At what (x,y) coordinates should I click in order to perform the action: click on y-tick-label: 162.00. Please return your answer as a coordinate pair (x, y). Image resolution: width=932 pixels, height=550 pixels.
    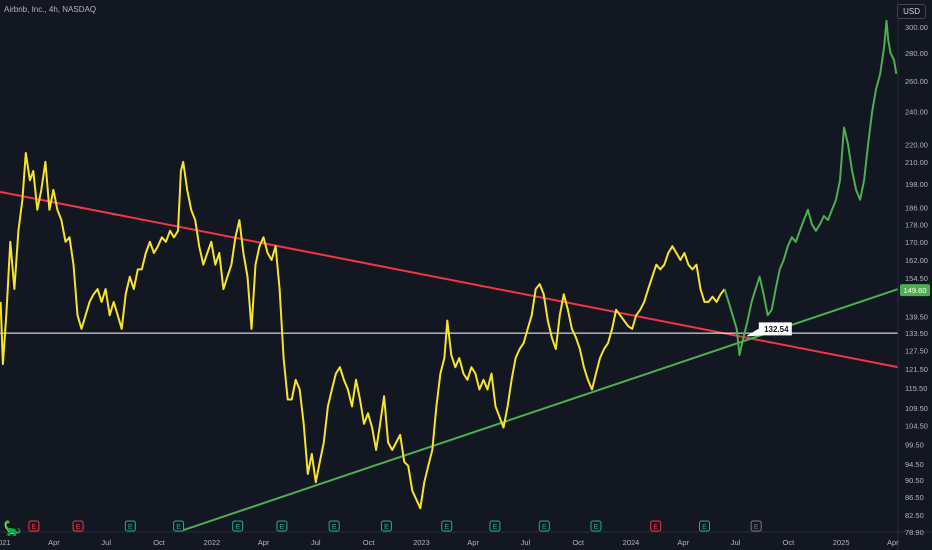
    Looking at the image, I should click on (916, 260).